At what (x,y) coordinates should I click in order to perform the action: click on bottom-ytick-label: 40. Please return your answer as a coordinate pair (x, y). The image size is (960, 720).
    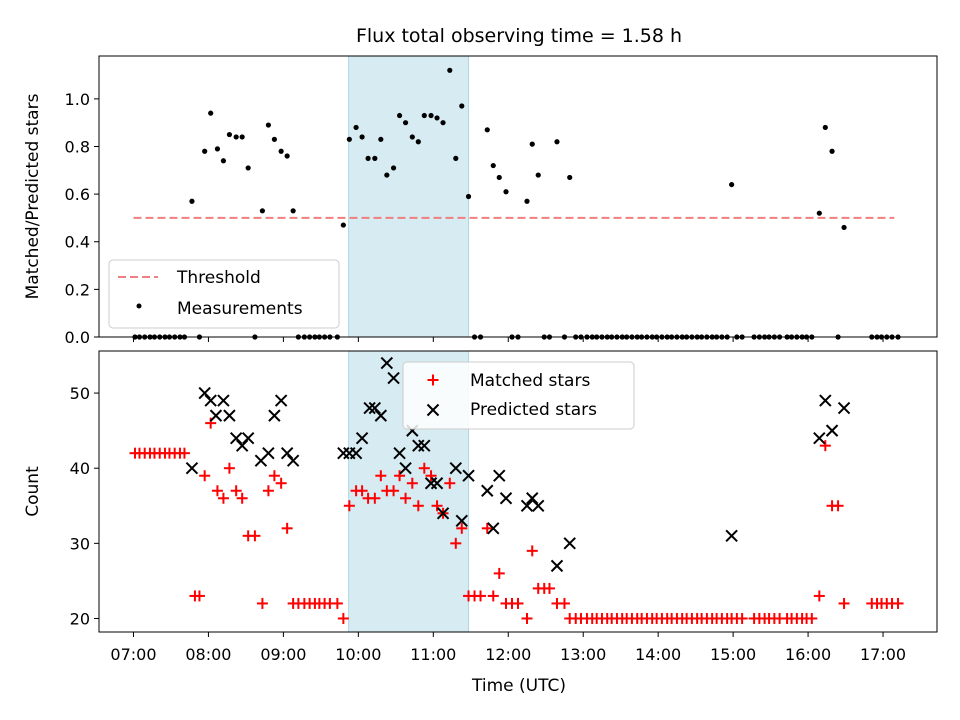
    Looking at the image, I should click on (80, 468).